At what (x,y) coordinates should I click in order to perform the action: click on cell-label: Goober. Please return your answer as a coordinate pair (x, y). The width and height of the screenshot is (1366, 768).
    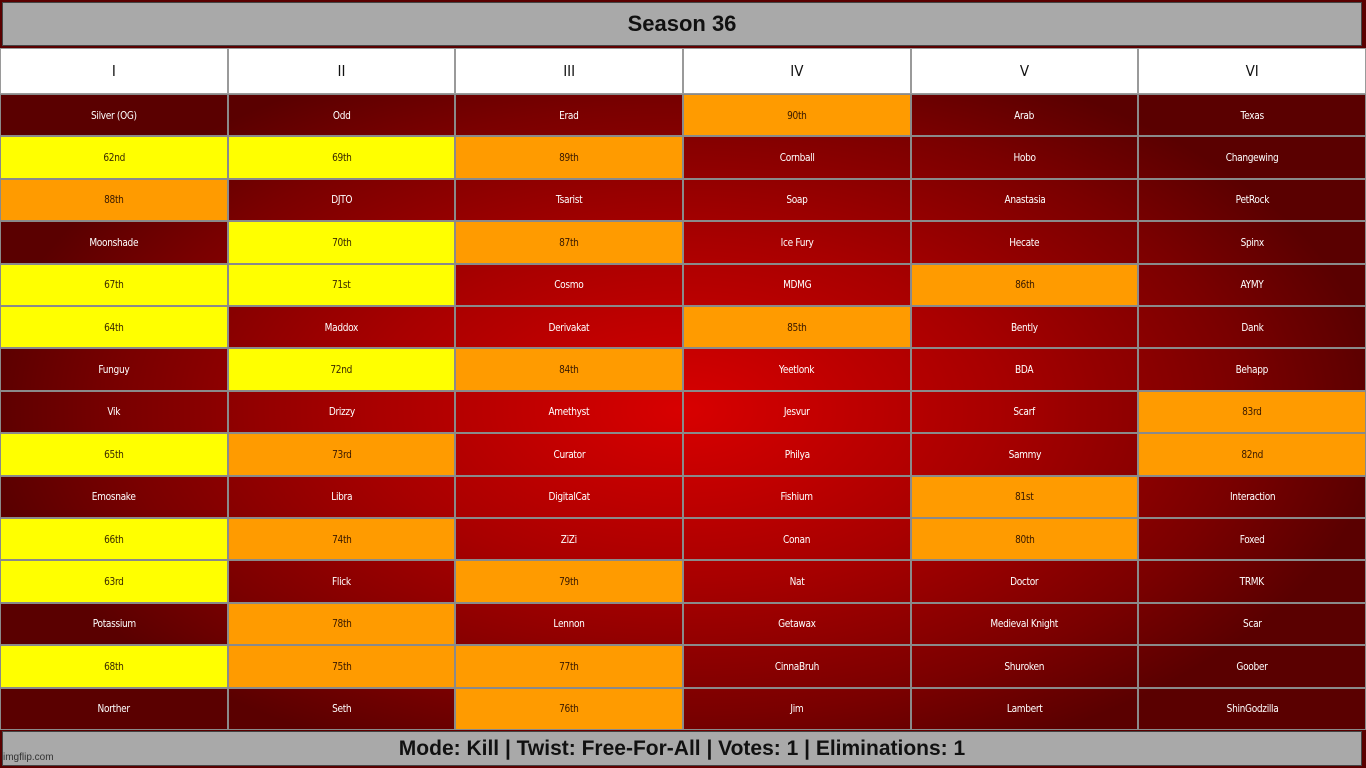
    Looking at the image, I should click on (1252, 666).